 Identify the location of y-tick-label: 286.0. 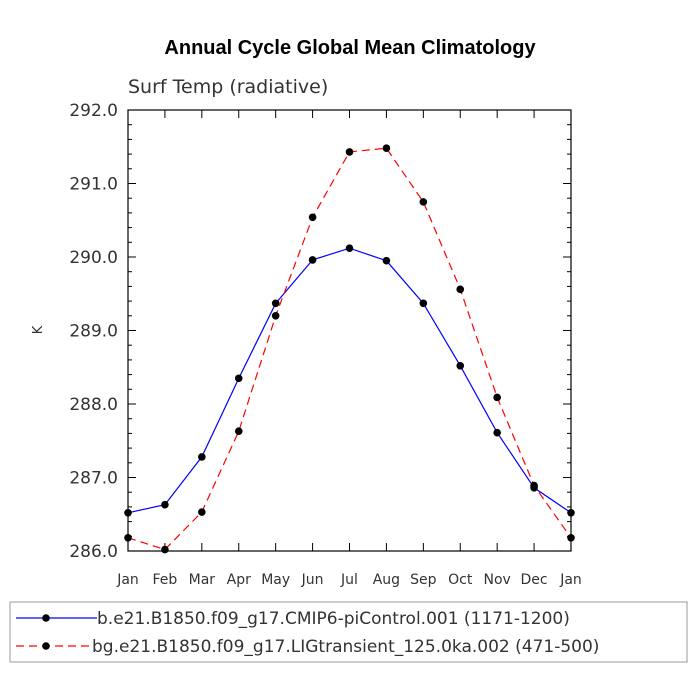
(93, 552).